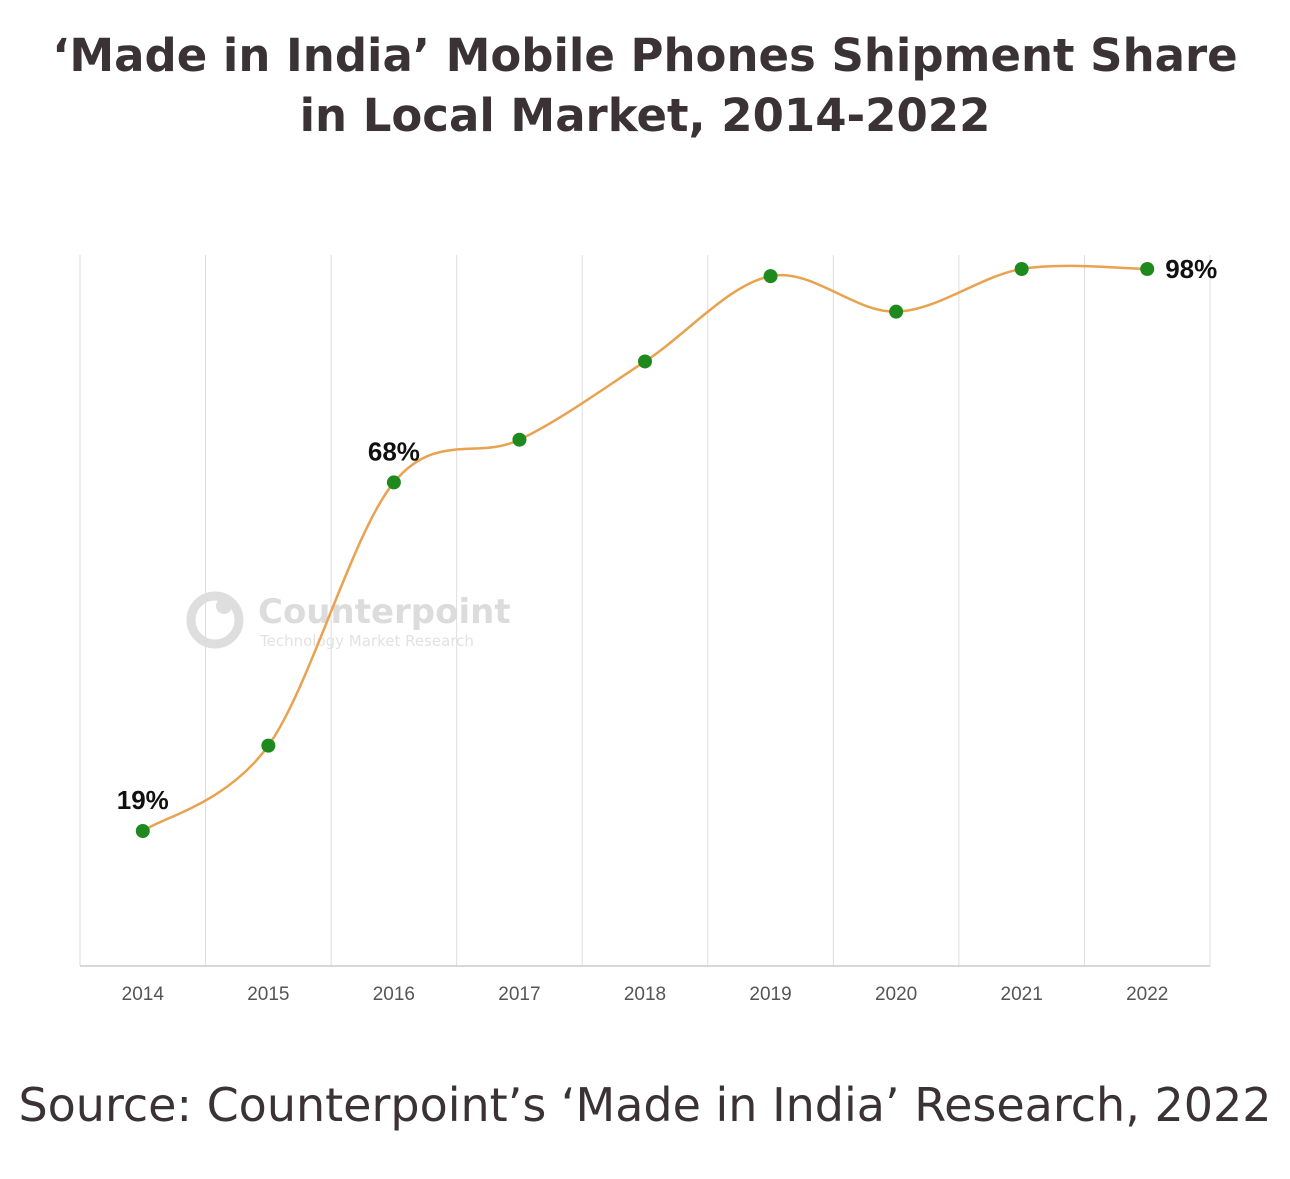 Image resolution: width=1290 pixels, height=1179 pixels. Describe the element at coordinates (770, 276) in the screenshot. I see `data-point-2019` at that location.